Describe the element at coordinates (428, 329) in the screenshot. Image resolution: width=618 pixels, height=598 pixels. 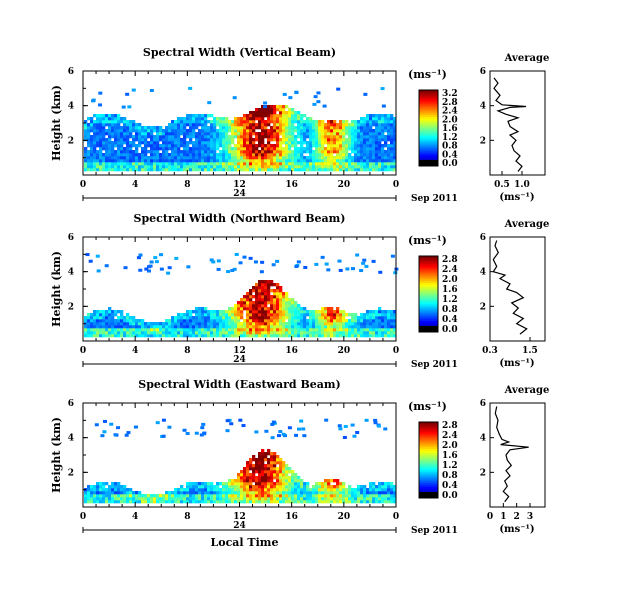
I see `colorbar-floor` at that location.